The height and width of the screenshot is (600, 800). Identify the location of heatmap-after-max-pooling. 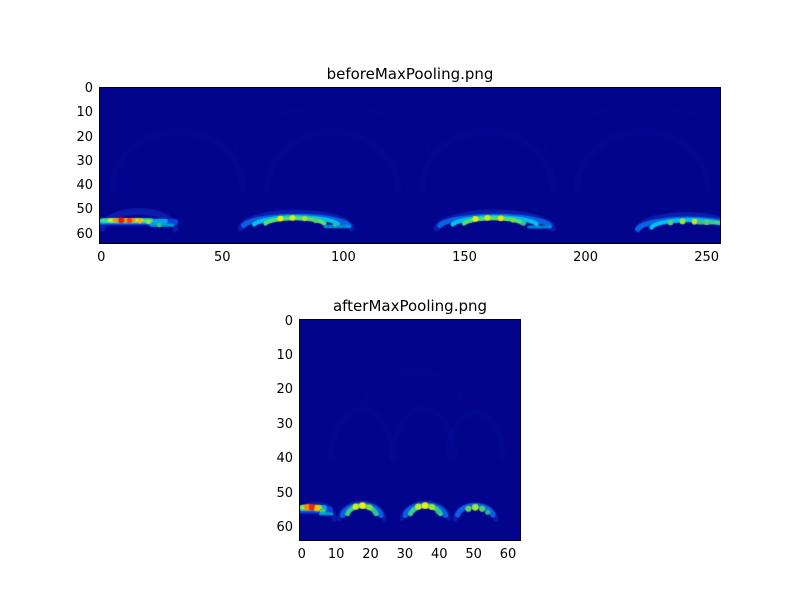
(410, 430).